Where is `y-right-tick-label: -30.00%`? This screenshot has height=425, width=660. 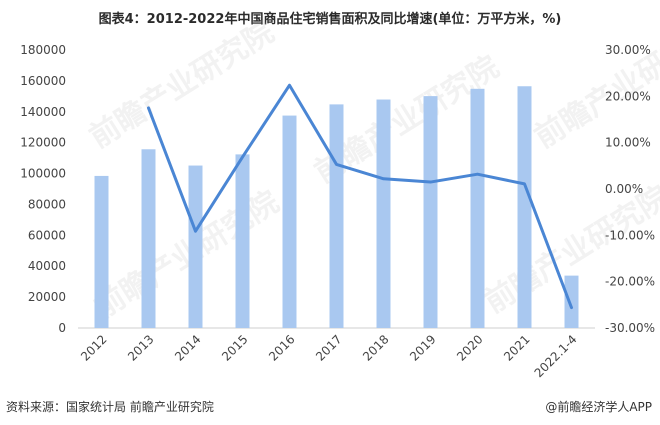
y-right-tick-label: -30.00% is located at coordinates (630, 328).